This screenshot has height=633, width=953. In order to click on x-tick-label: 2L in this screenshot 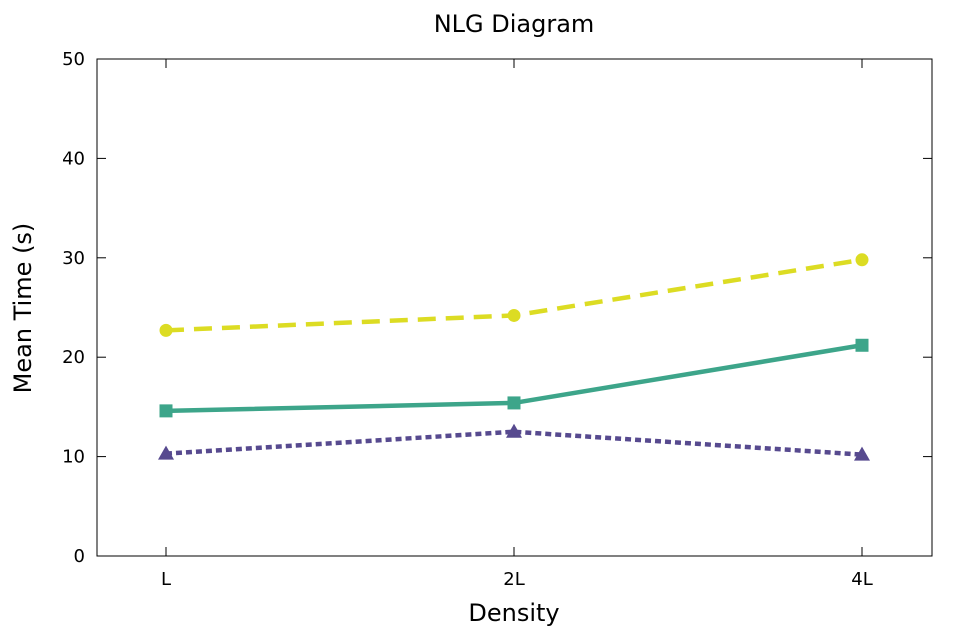, I will do `click(513, 579)`.